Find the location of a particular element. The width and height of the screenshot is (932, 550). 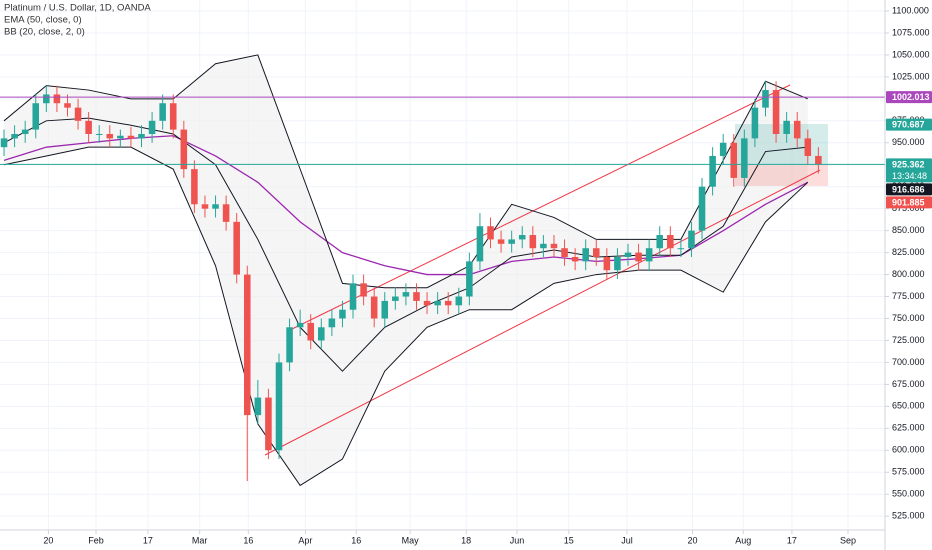

y-tick-label: 750.000 is located at coordinates (908, 318).